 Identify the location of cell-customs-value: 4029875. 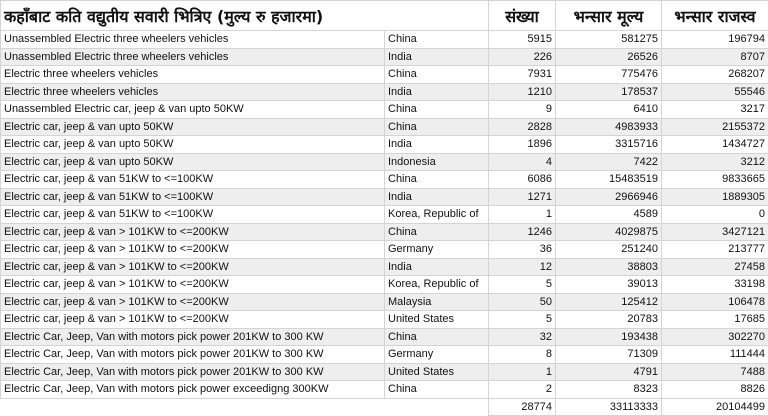
(609, 232).